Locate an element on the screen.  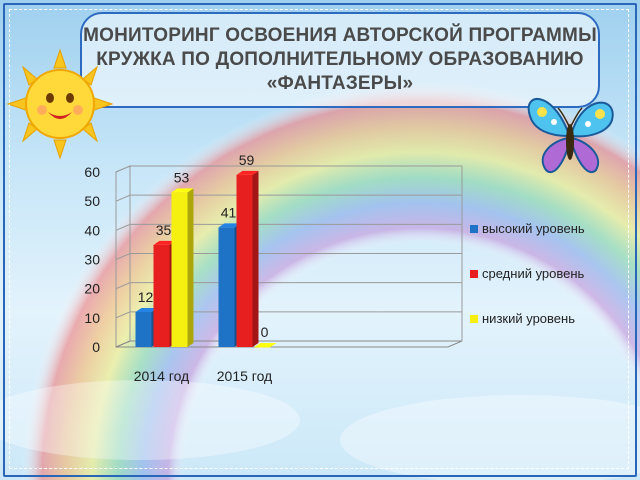
y-tick-label: 0 is located at coordinates (96, 347).